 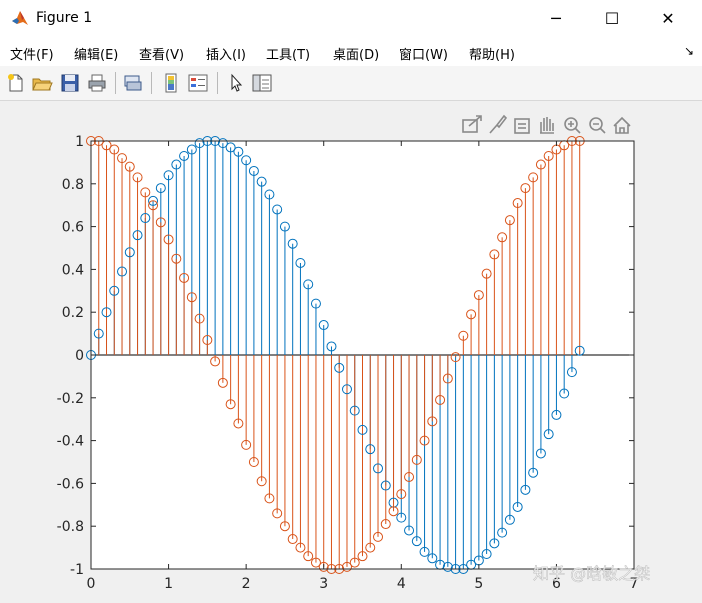 What do you see at coordinates (133, 83) in the screenshot?
I see `print-preview-icon` at bounding box center [133, 83].